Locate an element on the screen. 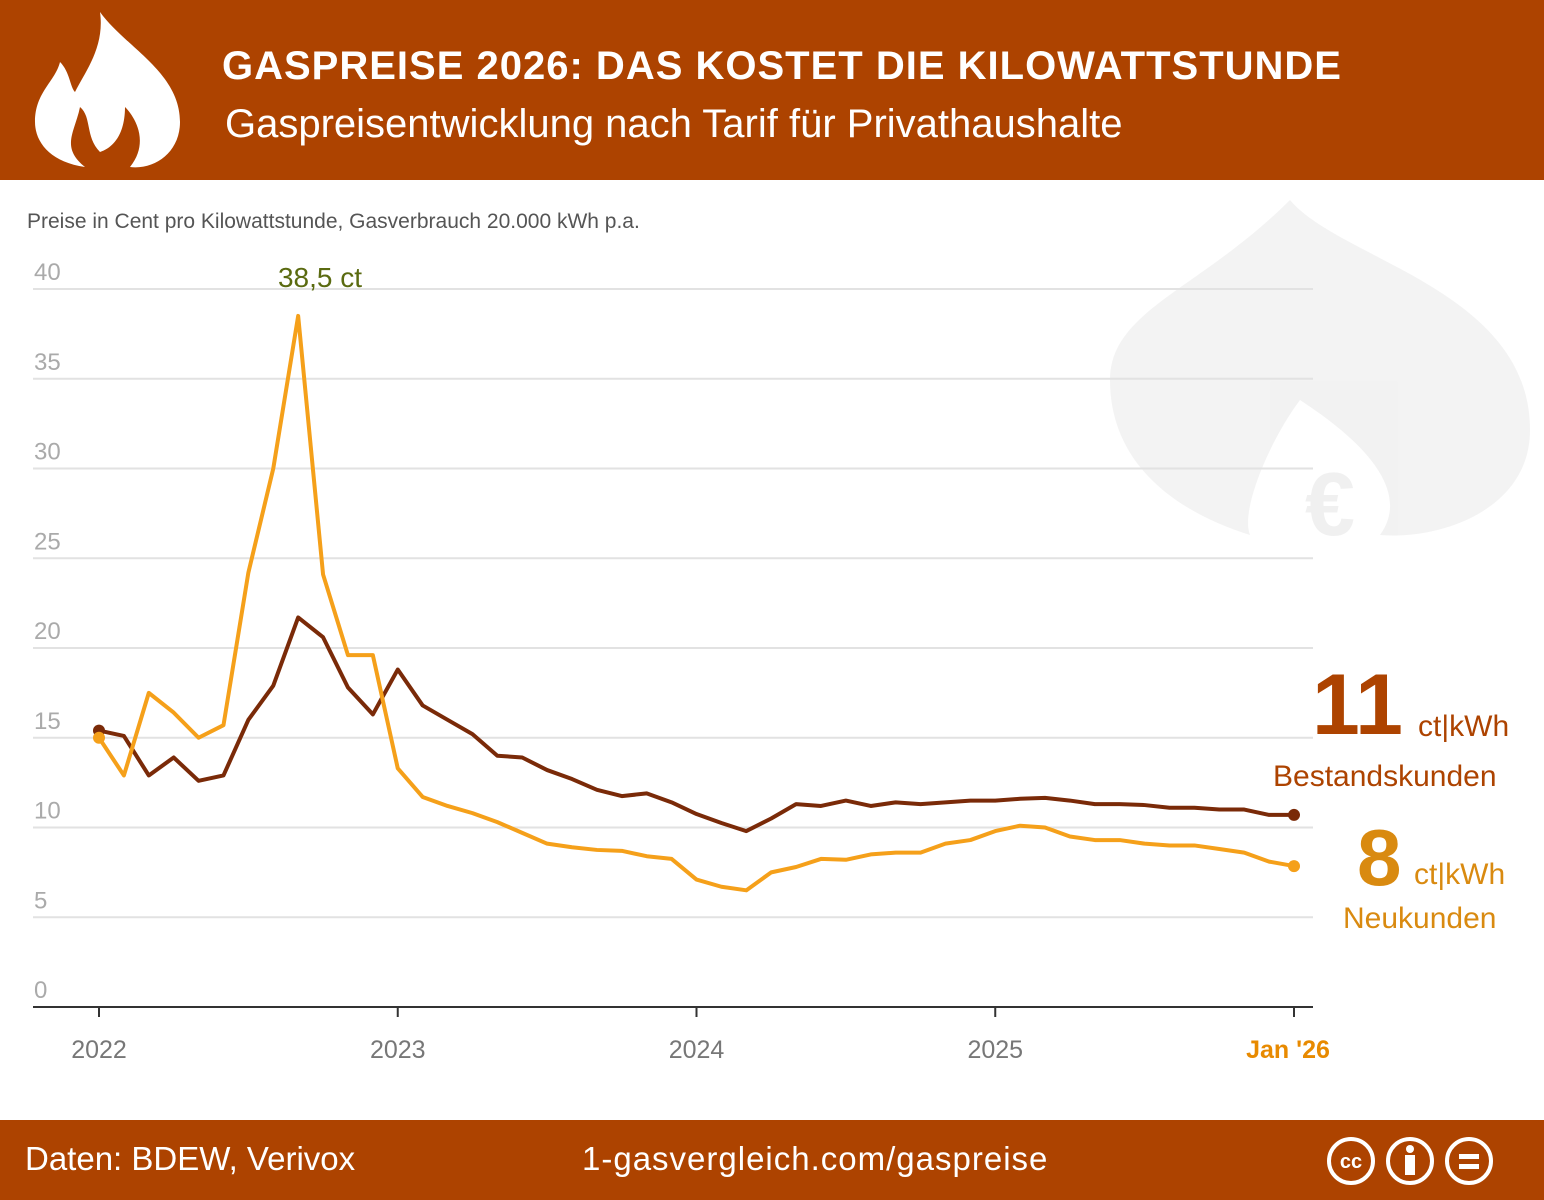 This screenshot has width=1544, height=1200. y-tick-label: 15 is located at coordinates (47, 721).